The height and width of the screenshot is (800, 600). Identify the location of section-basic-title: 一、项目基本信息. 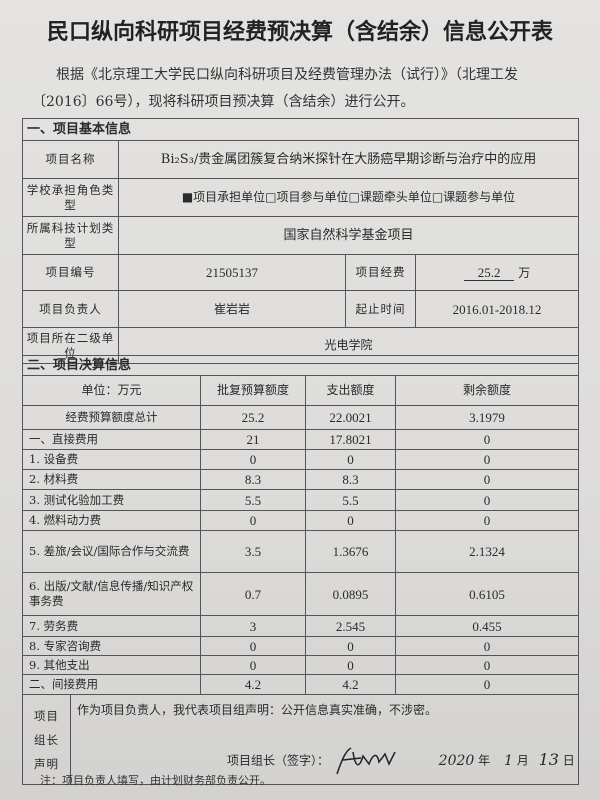
(300, 129).